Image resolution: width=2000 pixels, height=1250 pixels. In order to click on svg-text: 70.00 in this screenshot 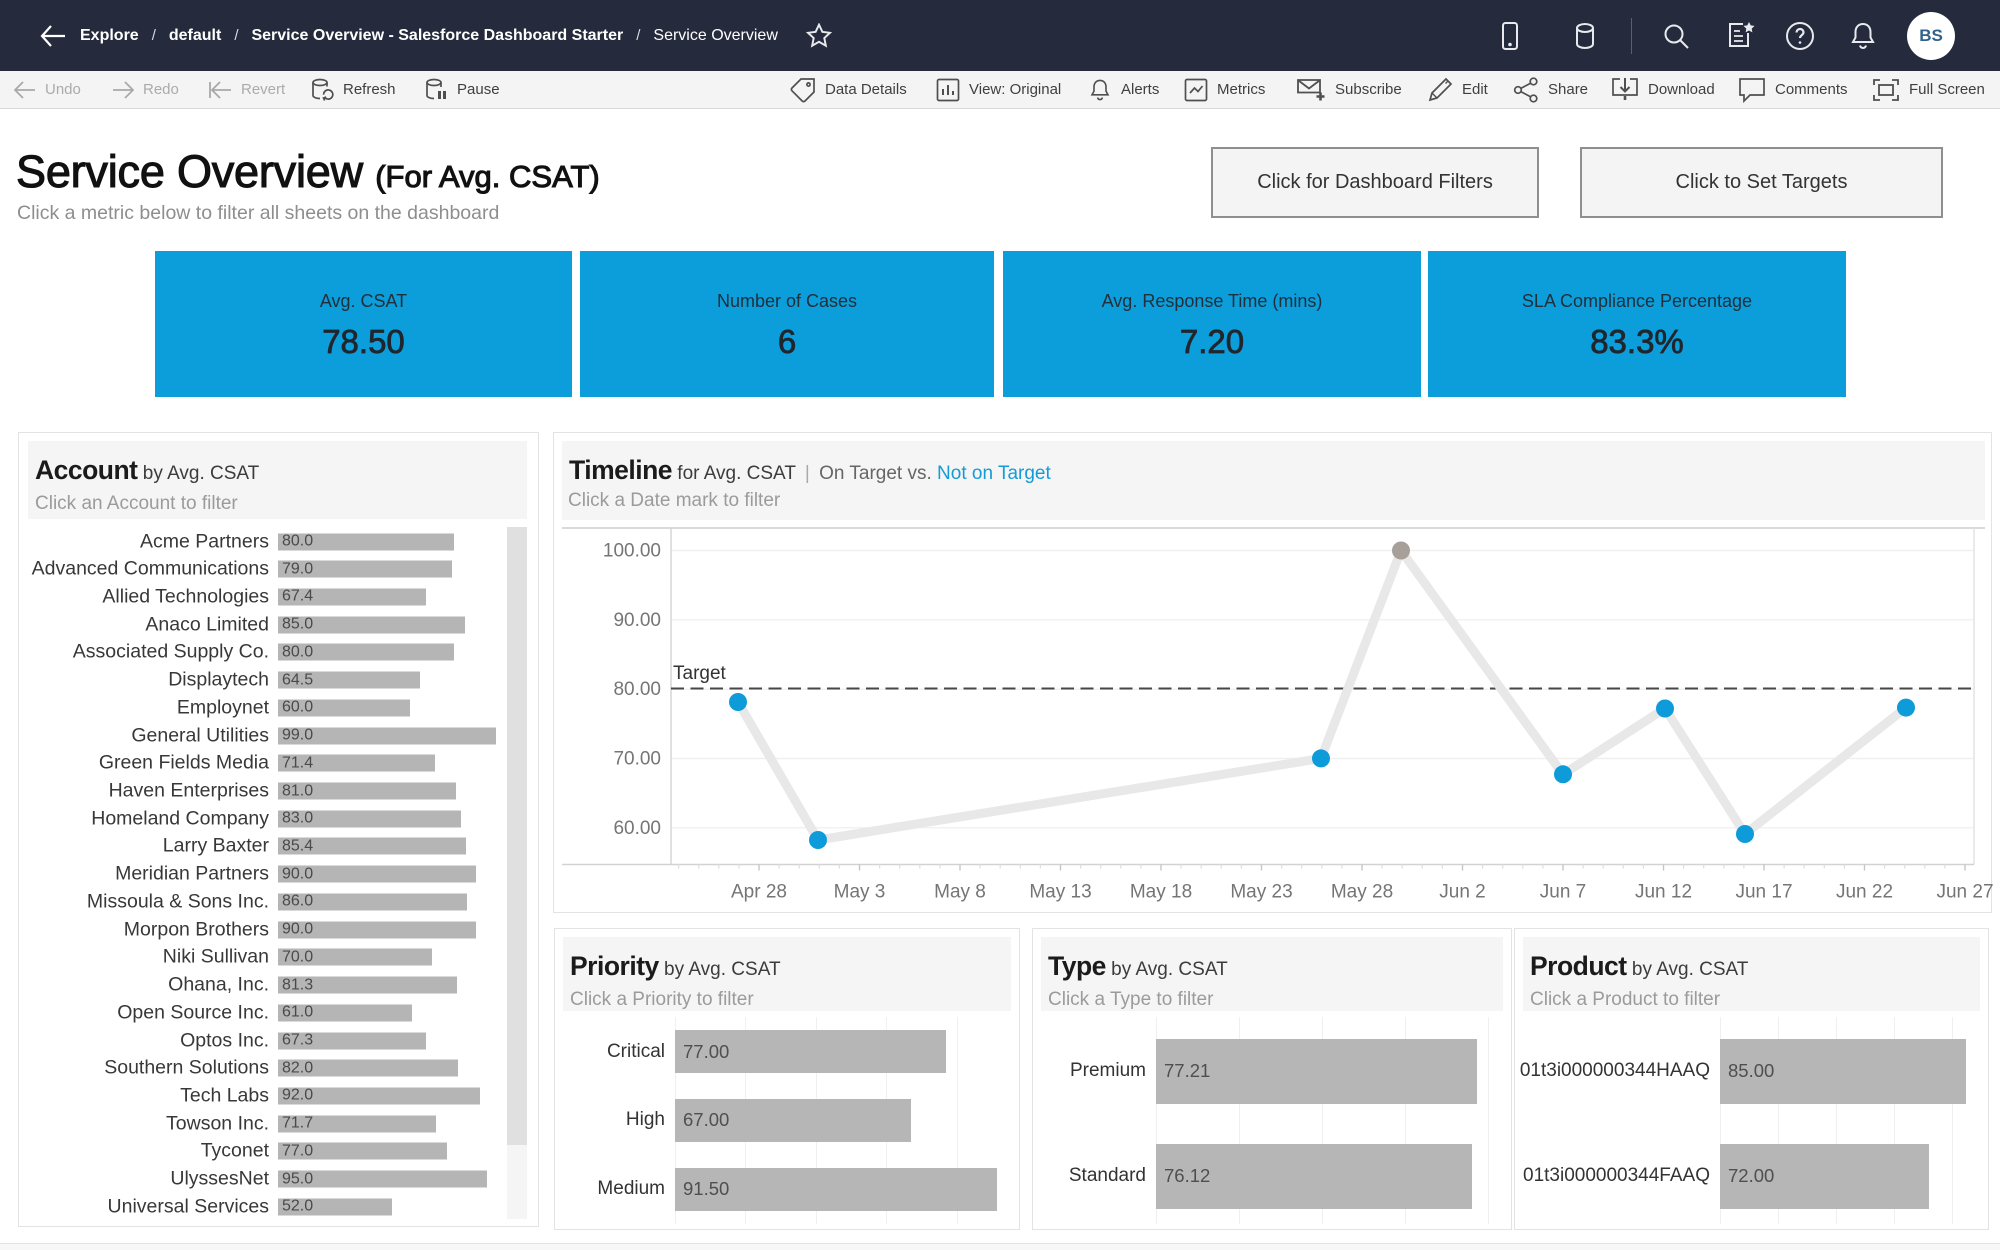, I will do `click(637, 759)`.